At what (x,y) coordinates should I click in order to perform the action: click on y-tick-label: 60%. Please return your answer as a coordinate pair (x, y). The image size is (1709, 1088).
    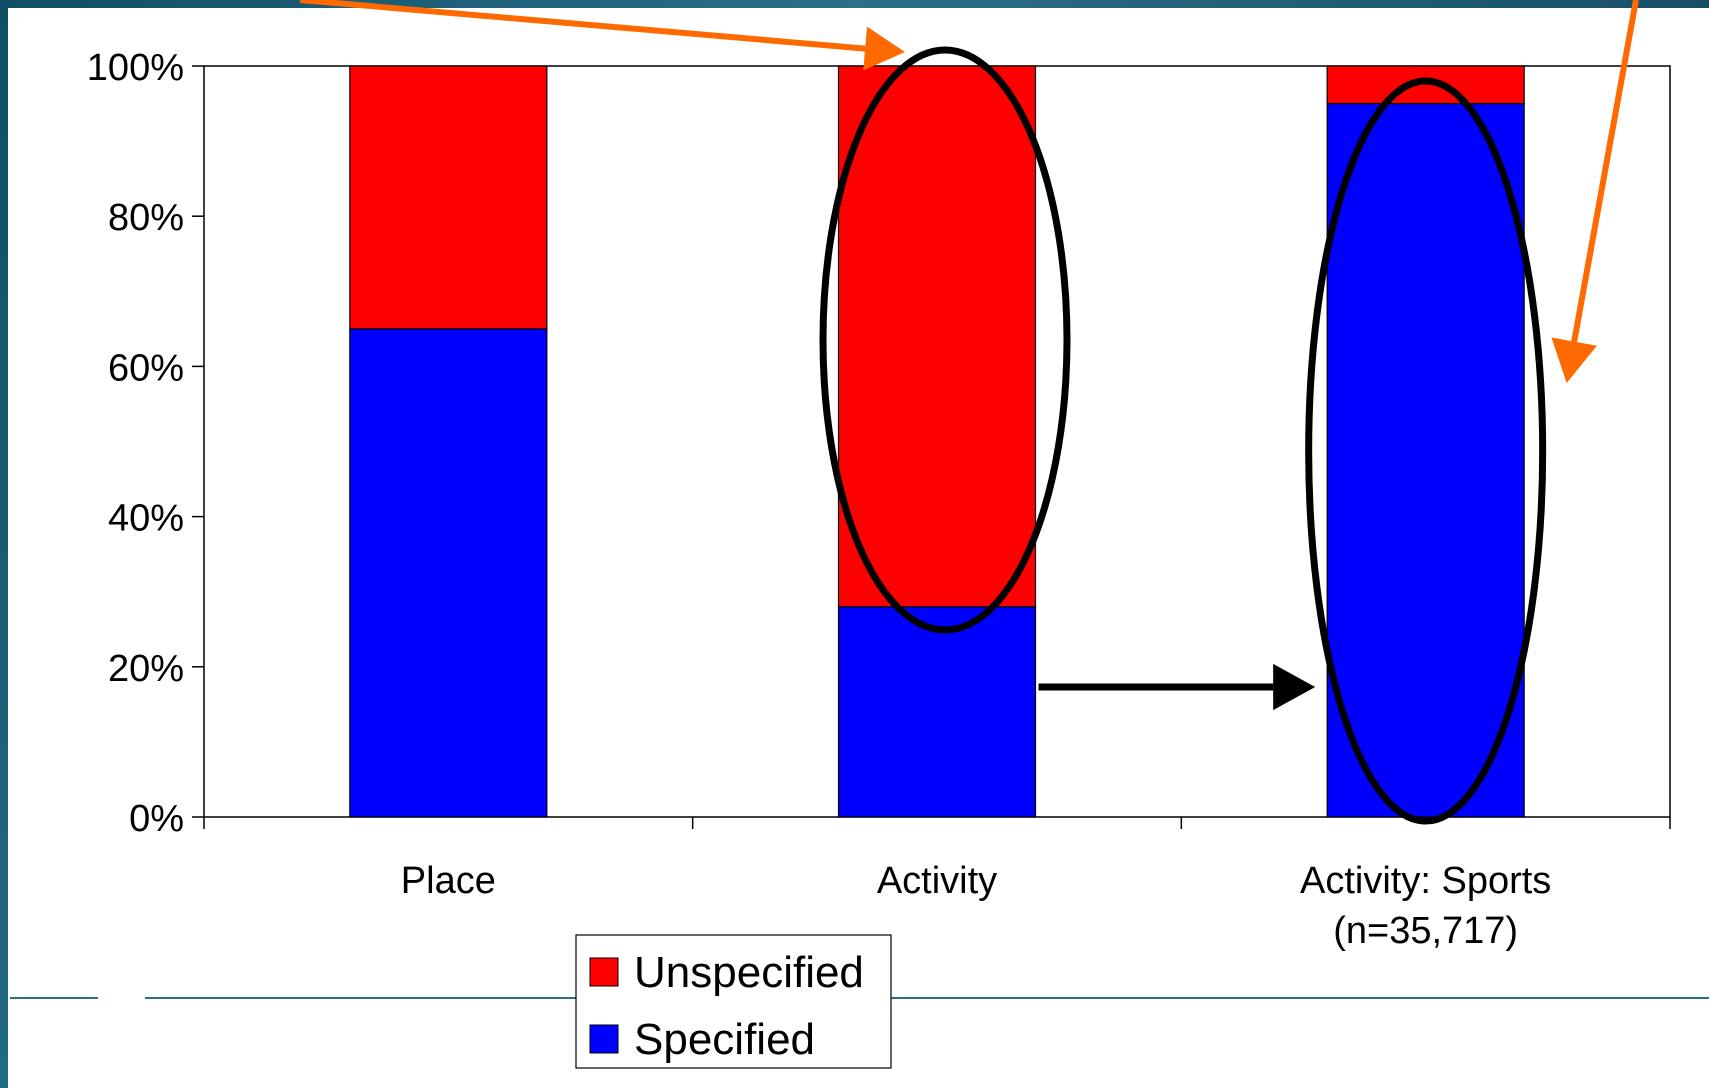
    Looking at the image, I should click on (146, 368).